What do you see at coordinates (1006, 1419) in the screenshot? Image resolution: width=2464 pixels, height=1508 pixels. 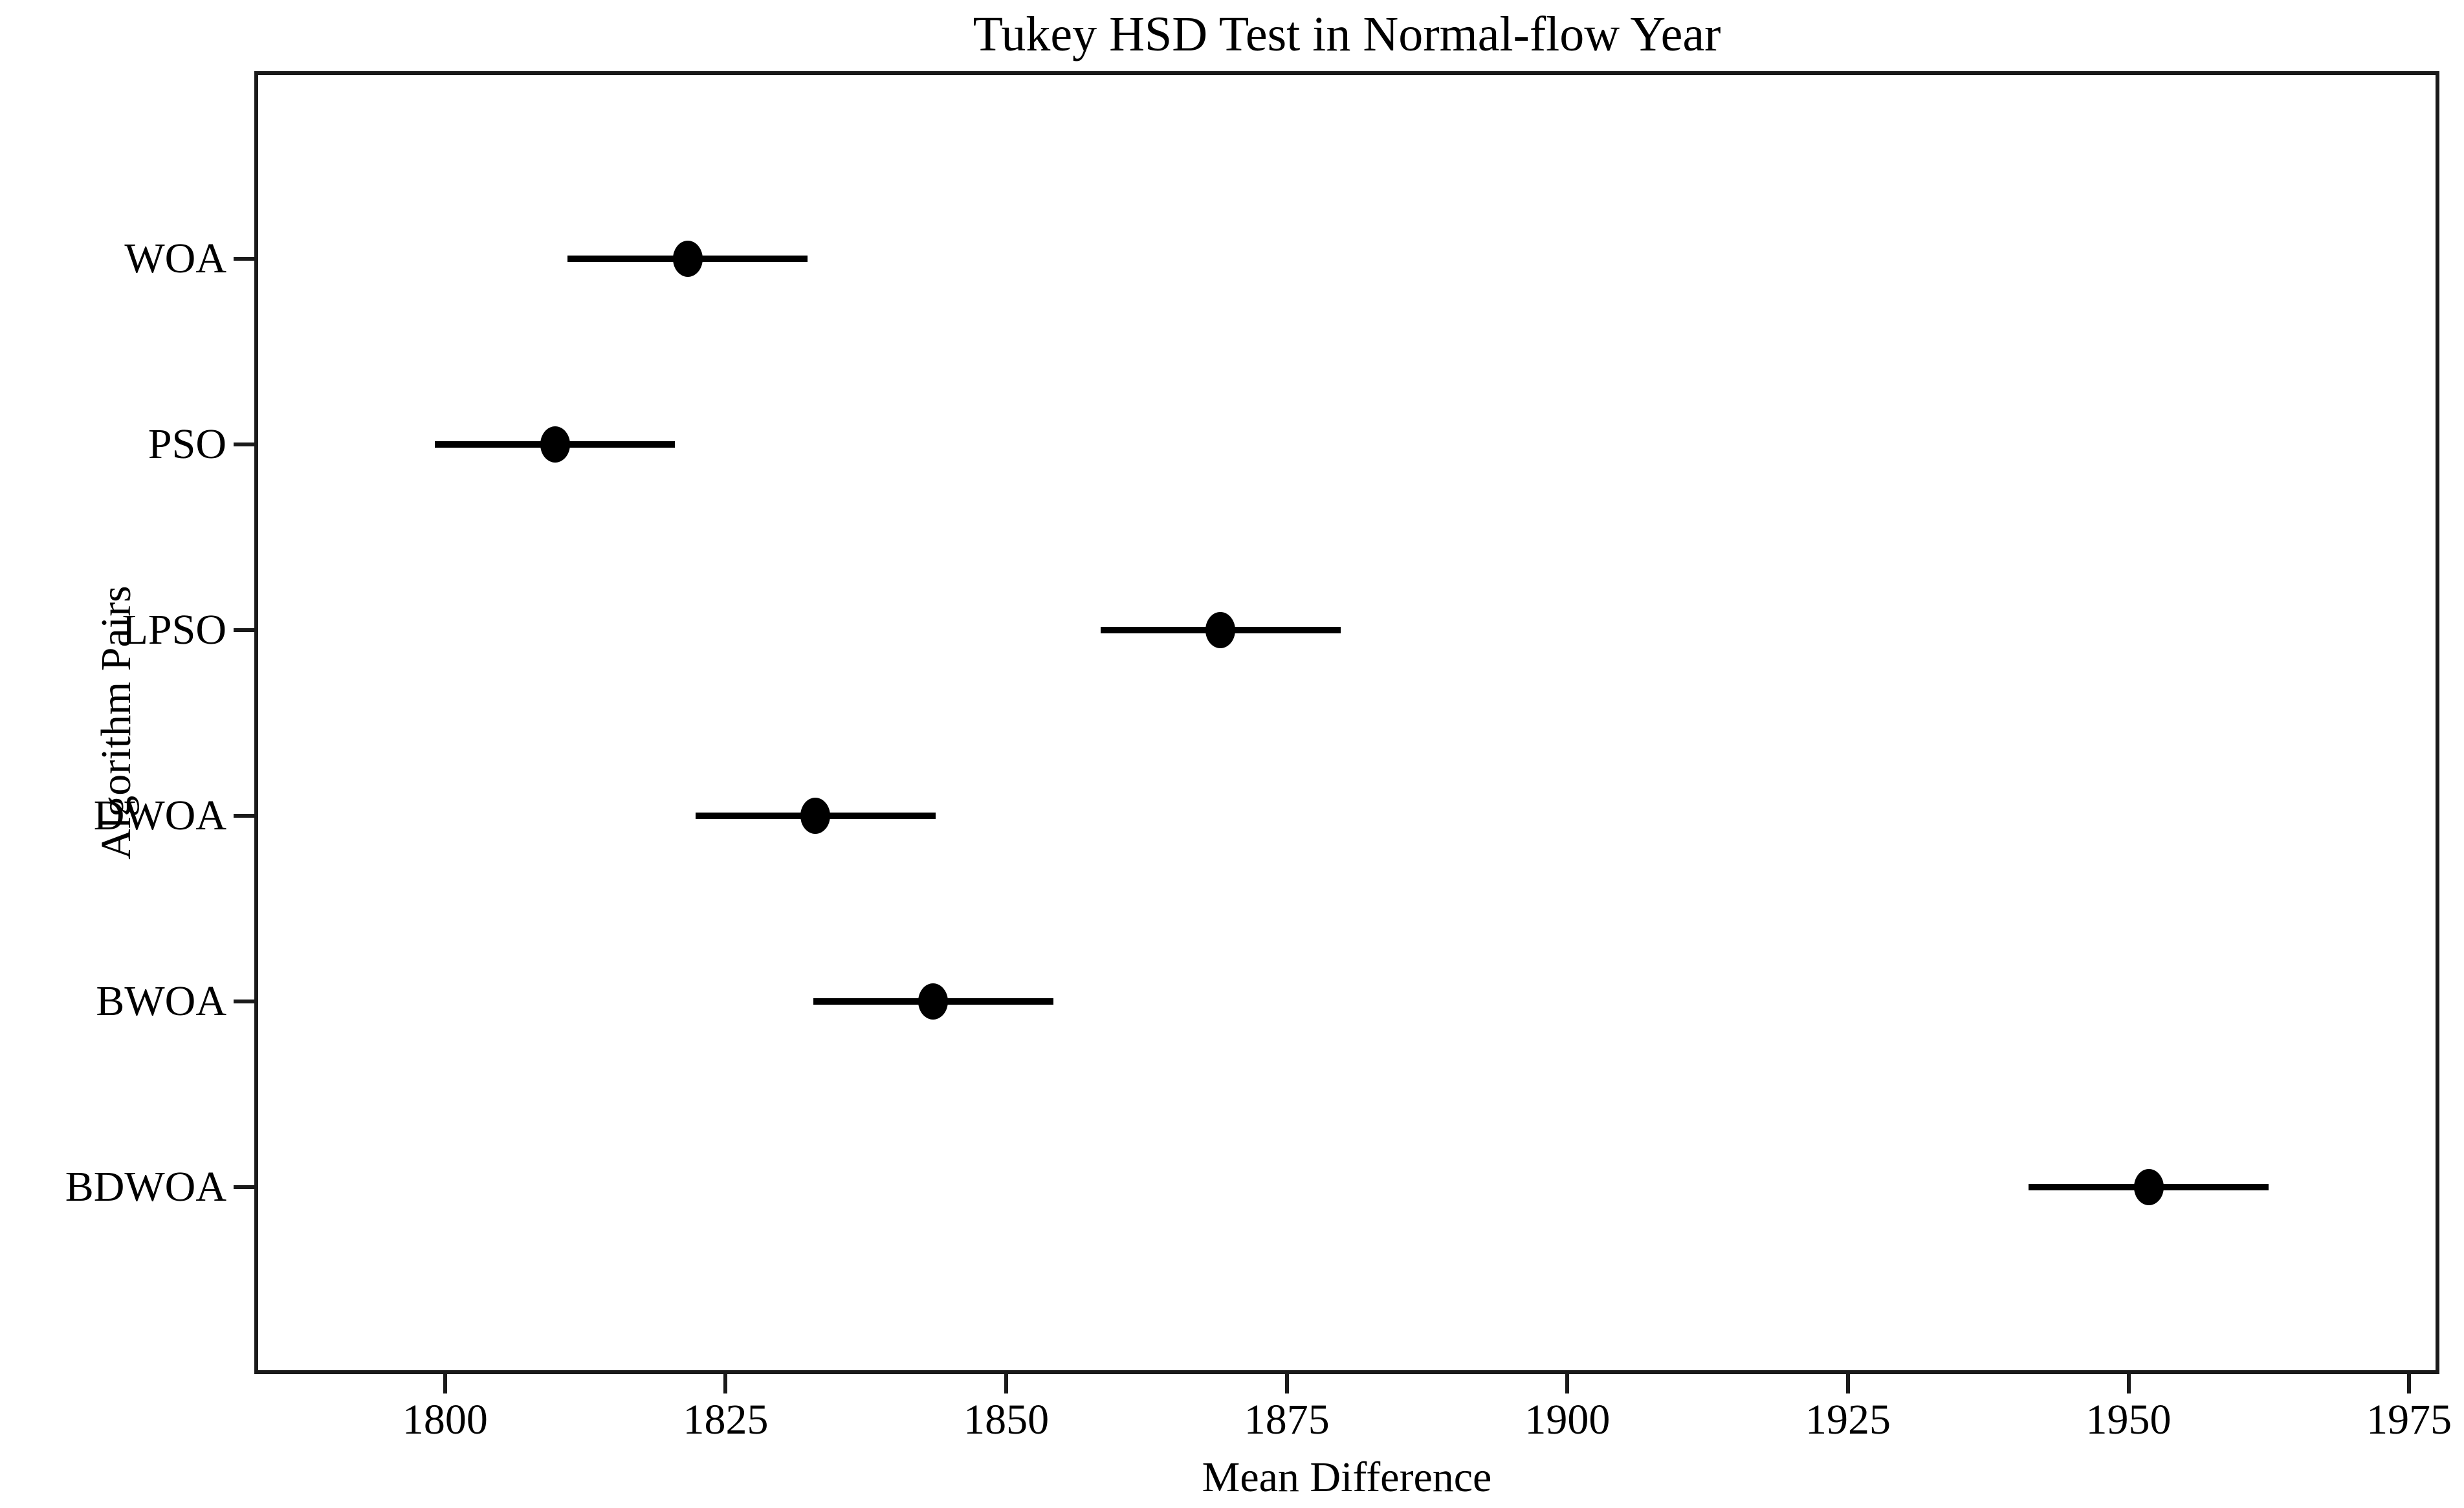 I see `x-tick-label: 1850` at bounding box center [1006, 1419].